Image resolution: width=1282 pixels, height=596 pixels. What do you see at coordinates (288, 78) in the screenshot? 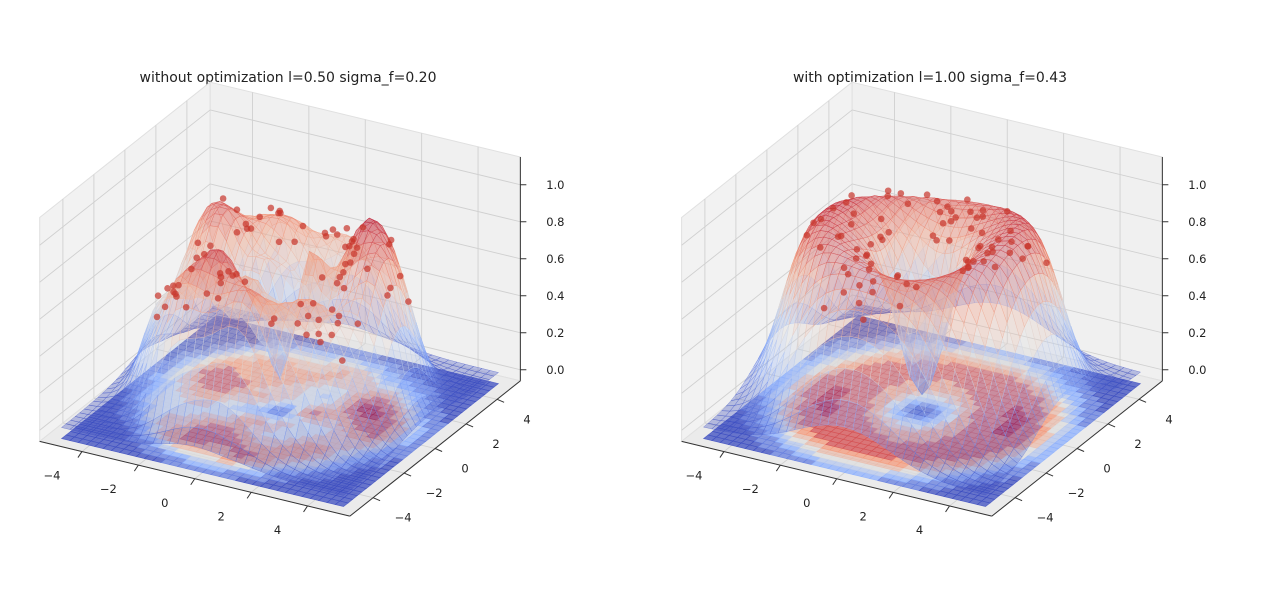
I see `plot-title: without optimization l=0.50 sigma_f=0.20` at bounding box center [288, 78].